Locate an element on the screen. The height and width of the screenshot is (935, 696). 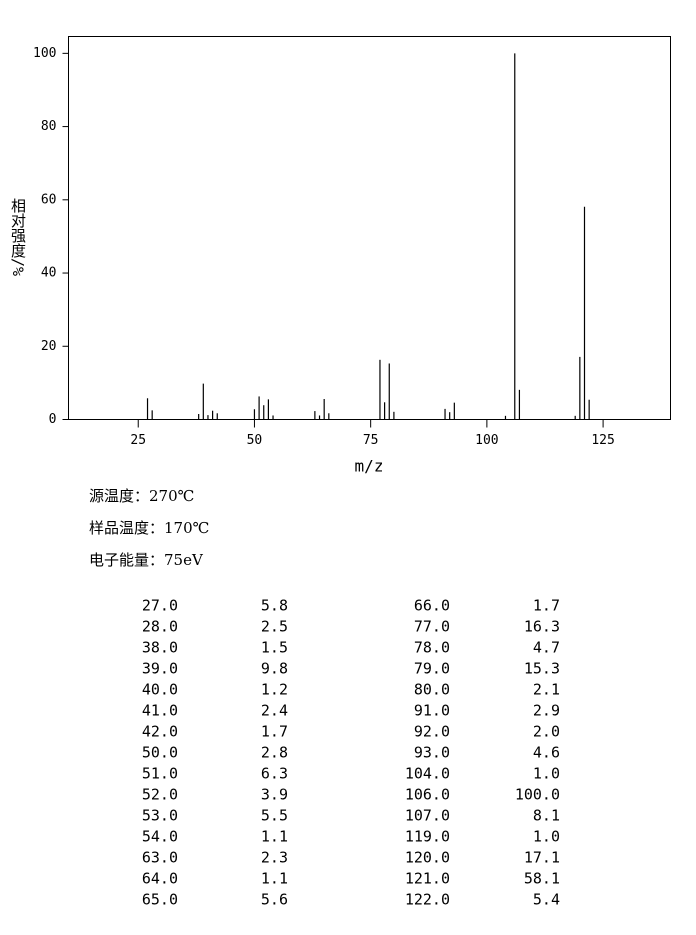
table-cell: 2.9 is located at coordinates (546, 711).